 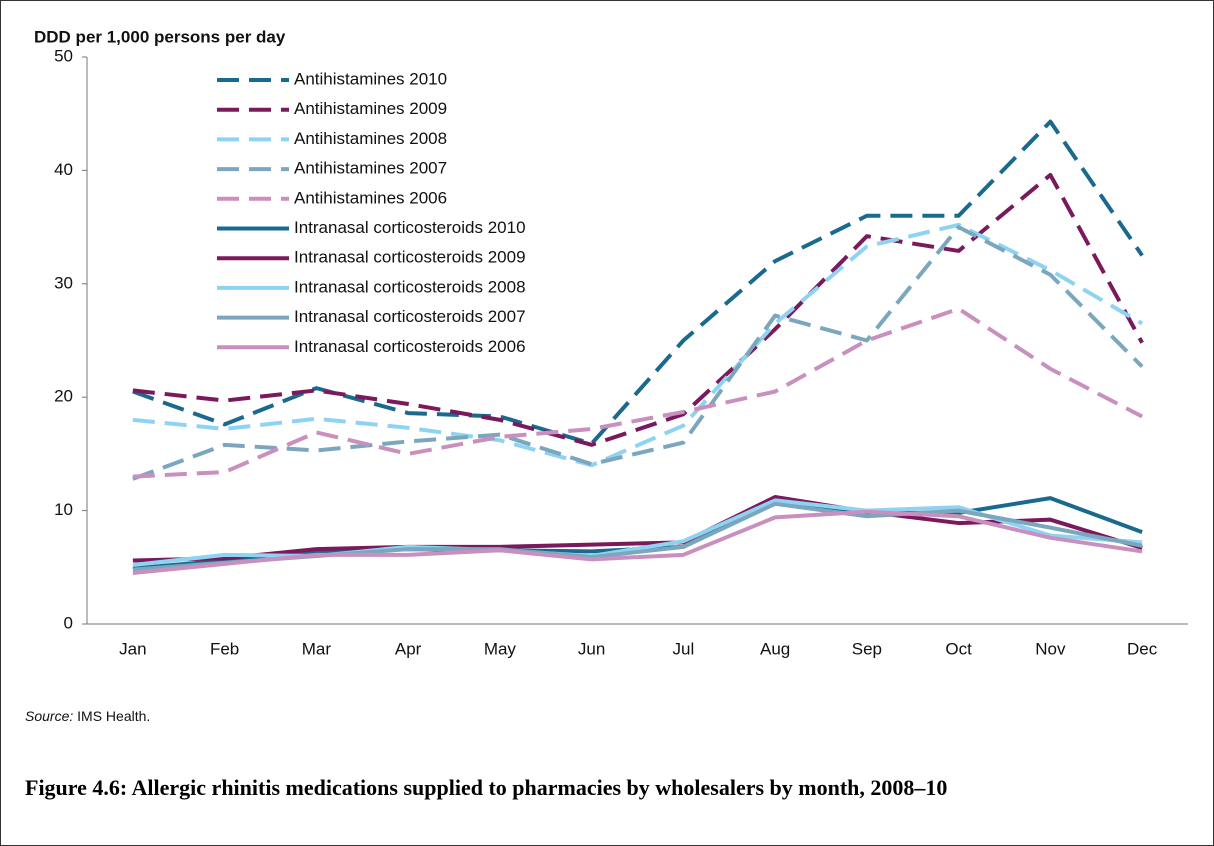 I want to click on x-tick-label: Jul, so click(x=684, y=648).